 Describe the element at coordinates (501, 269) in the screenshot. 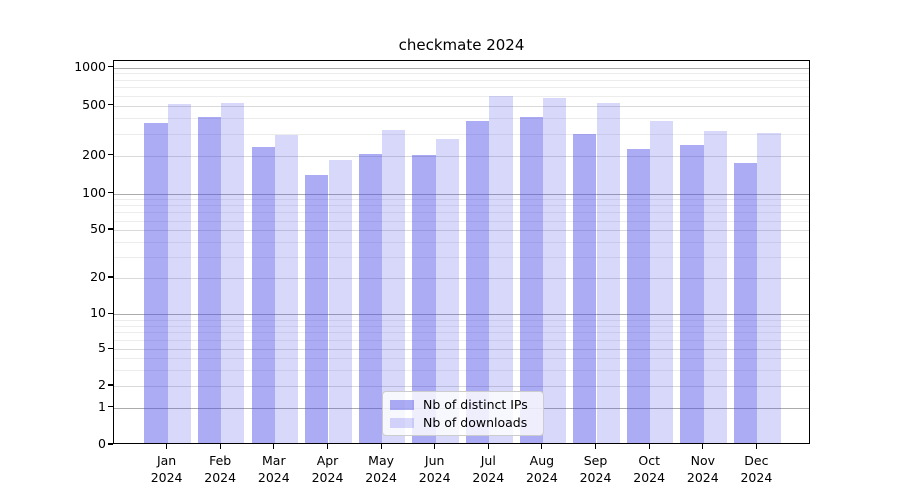

I see `bar-jul-downloads` at that location.